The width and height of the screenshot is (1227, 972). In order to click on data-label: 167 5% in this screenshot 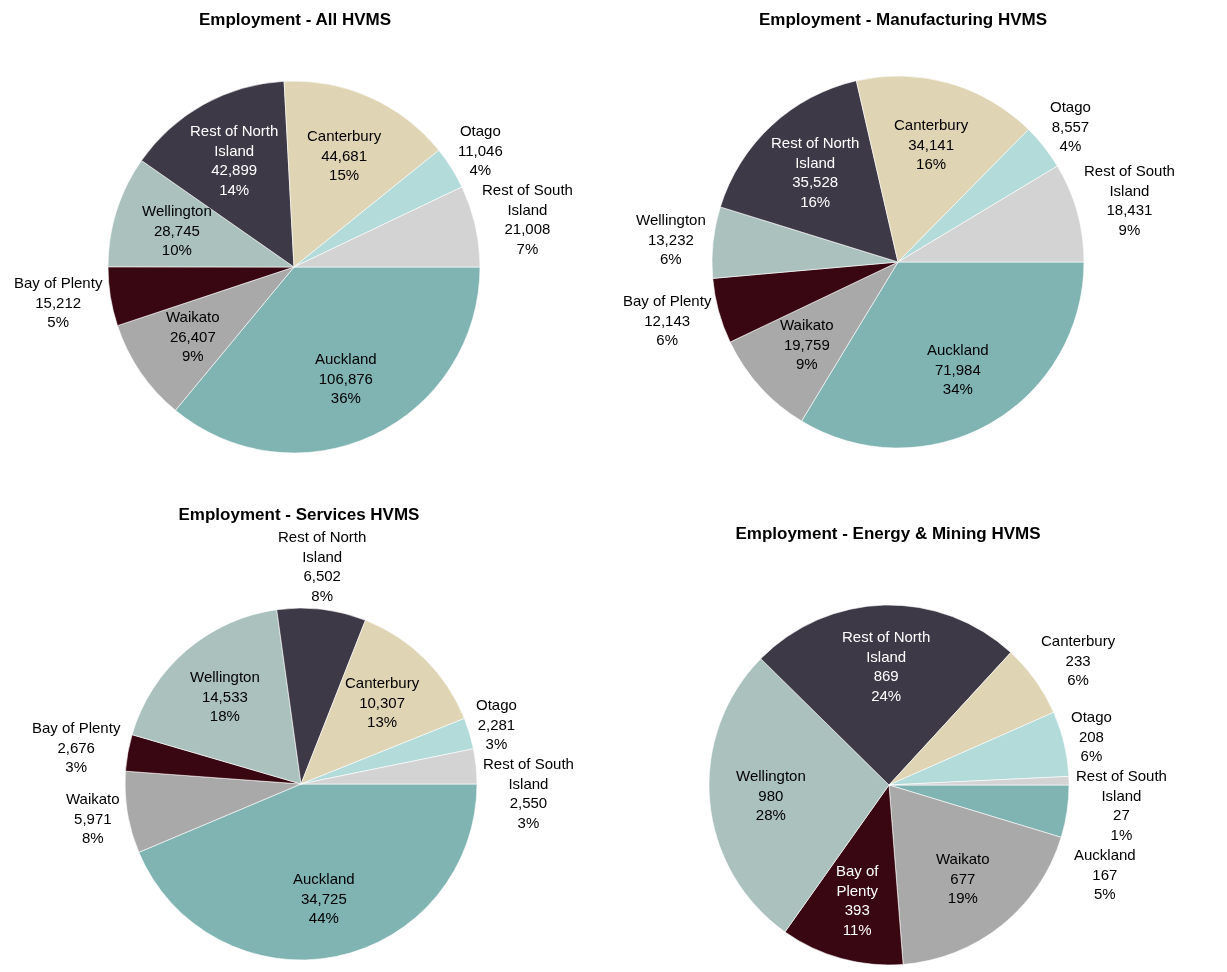, I will do `click(1105, 883)`.